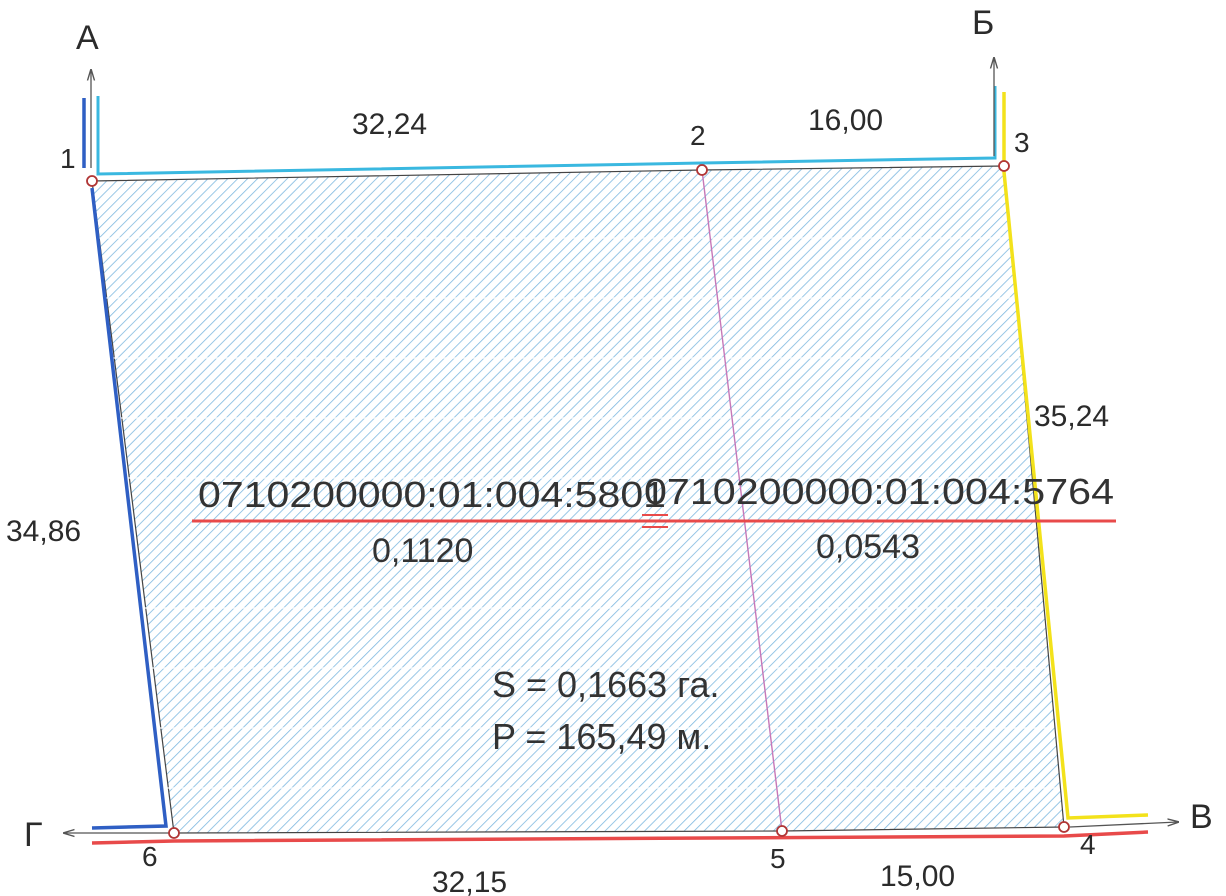 This screenshot has height=896, width=1226. What do you see at coordinates (1201, 817) in the screenshot?
I see `direction-label-south-east: В` at bounding box center [1201, 817].